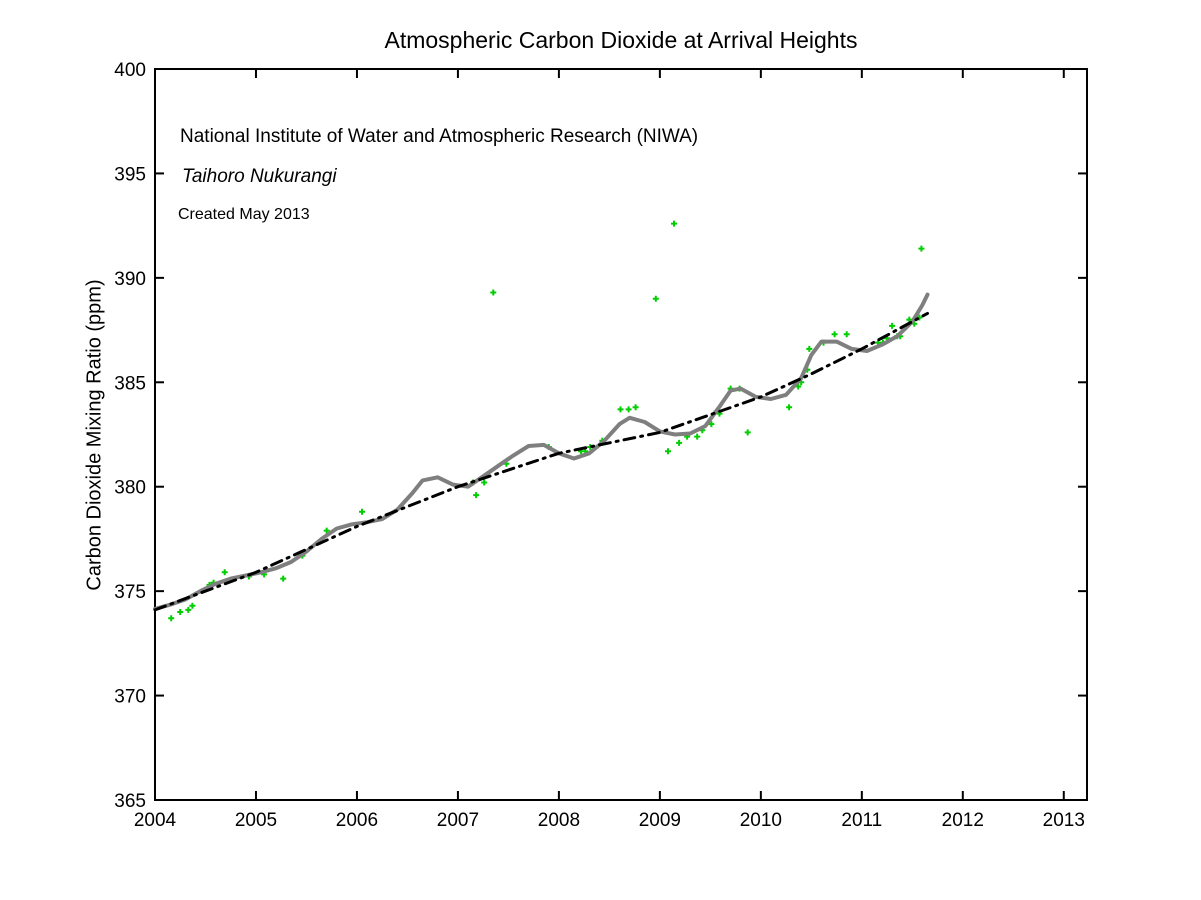 This screenshot has width=1201, height=900. What do you see at coordinates (259, 176) in the screenshot?
I see `annotation-maori-name: Taihoro Nukurangi` at bounding box center [259, 176].